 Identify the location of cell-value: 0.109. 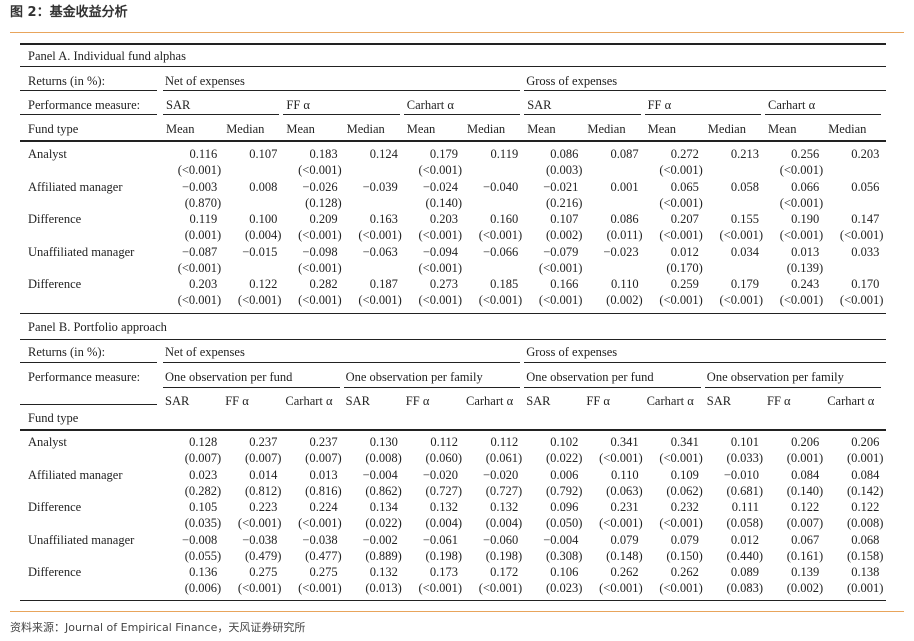
(684, 474).